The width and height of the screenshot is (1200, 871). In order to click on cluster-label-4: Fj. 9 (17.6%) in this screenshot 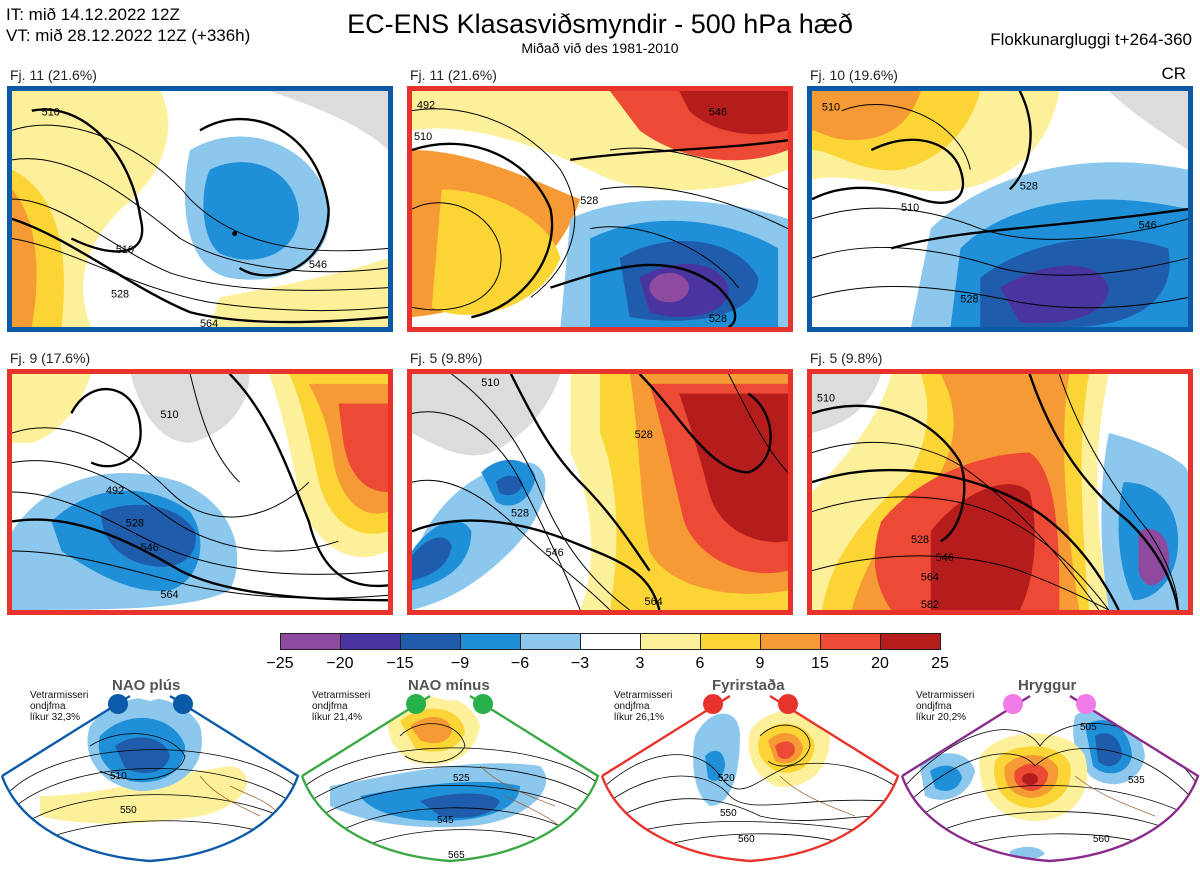, I will do `click(50, 358)`.